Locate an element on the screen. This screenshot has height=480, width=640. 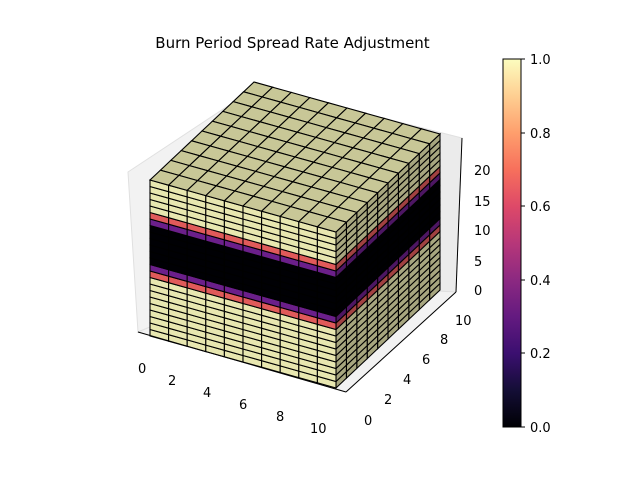
x-tick-8: 8 is located at coordinates (280, 417).